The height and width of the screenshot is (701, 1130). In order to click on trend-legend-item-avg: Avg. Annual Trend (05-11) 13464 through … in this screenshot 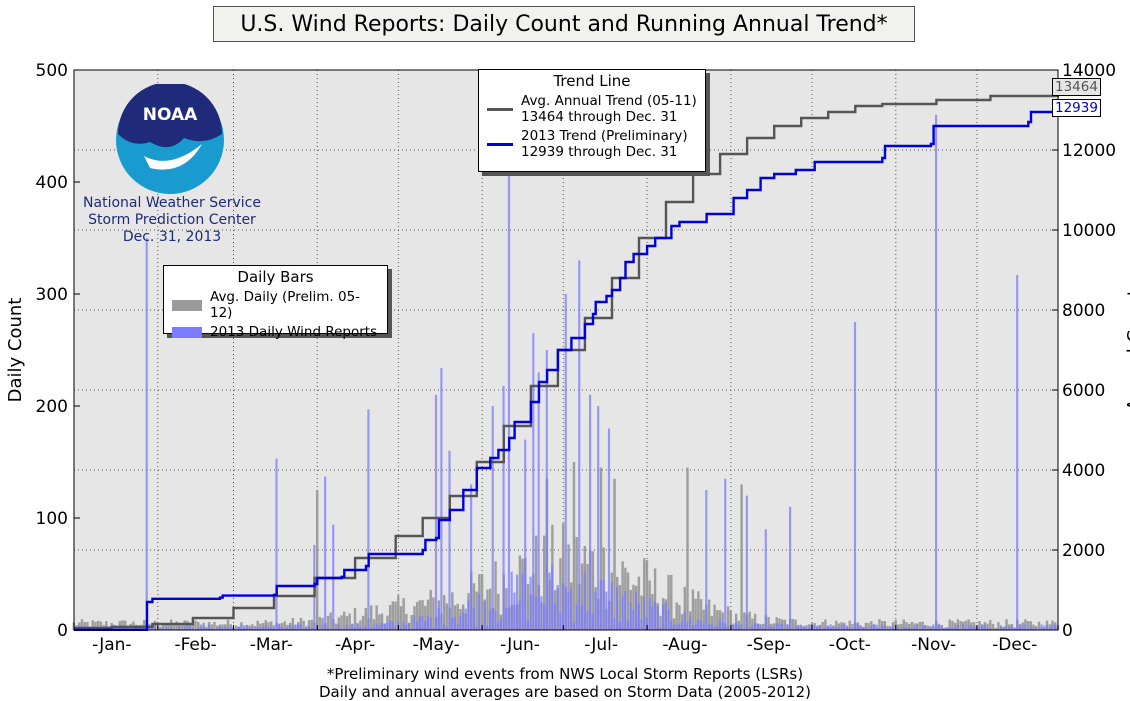, I will do `click(592, 109)`.